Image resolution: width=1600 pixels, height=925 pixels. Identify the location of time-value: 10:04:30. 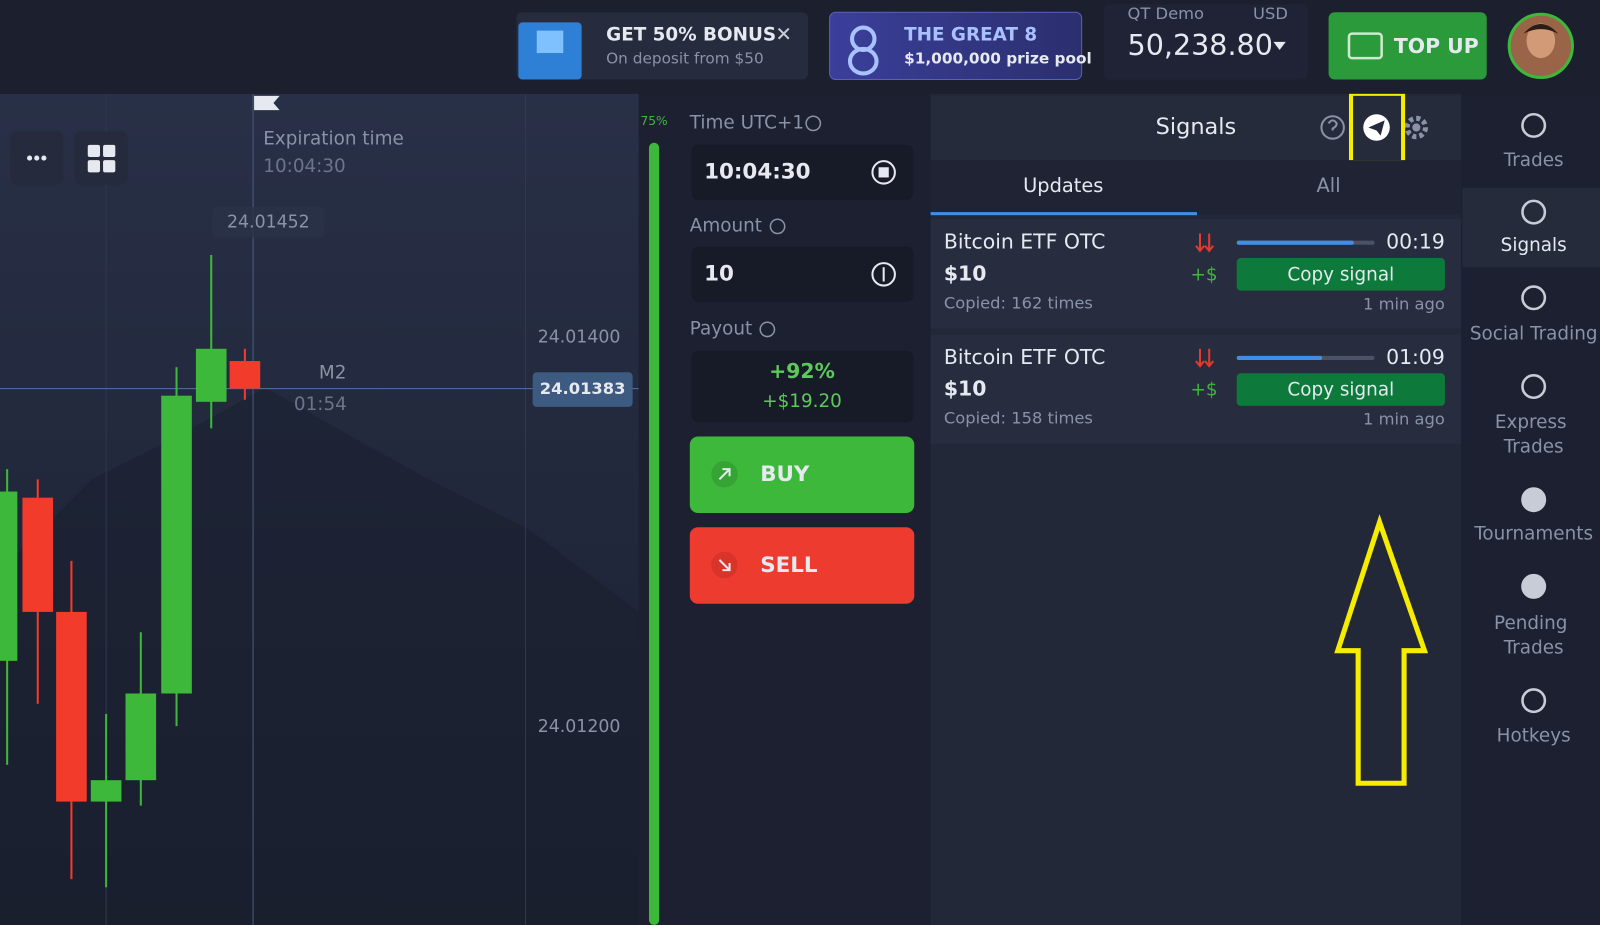
(757, 171).